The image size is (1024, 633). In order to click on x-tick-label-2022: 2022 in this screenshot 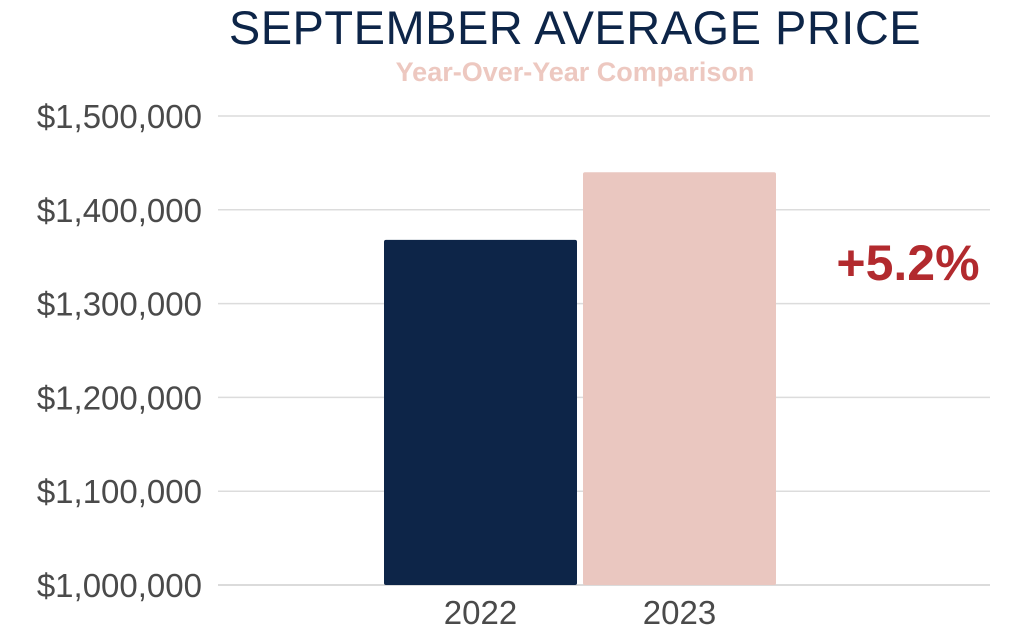, I will do `click(480, 612)`.